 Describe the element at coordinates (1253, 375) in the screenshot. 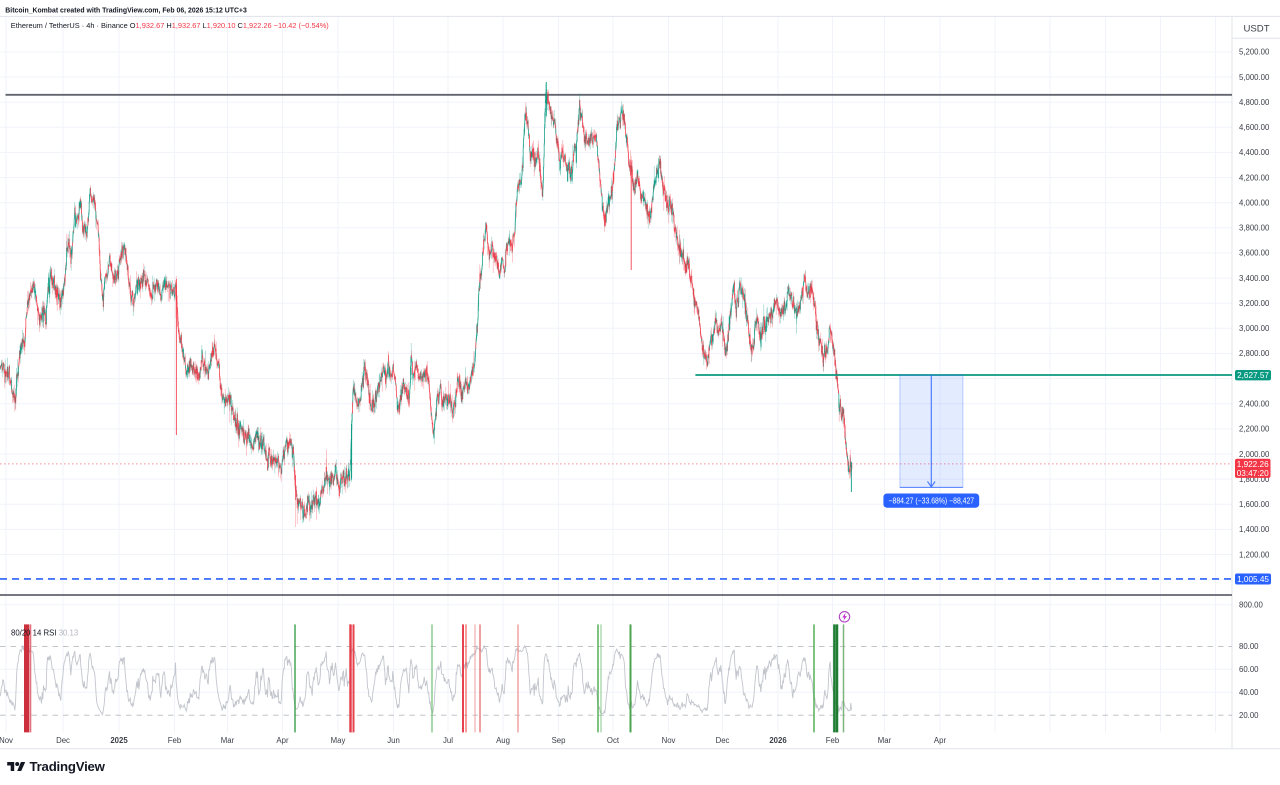

I see `svg-text: 2,627.57` at that location.